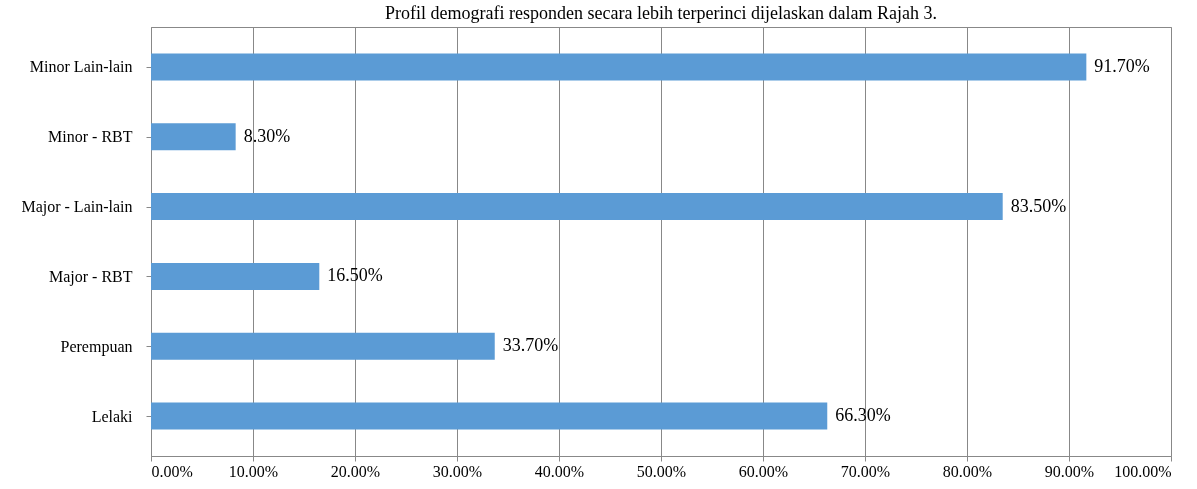 The image size is (1197, 489). Describe the element at coordinates (267, 135) in the screenshot. I see `data-label: 8.30%` at that location.